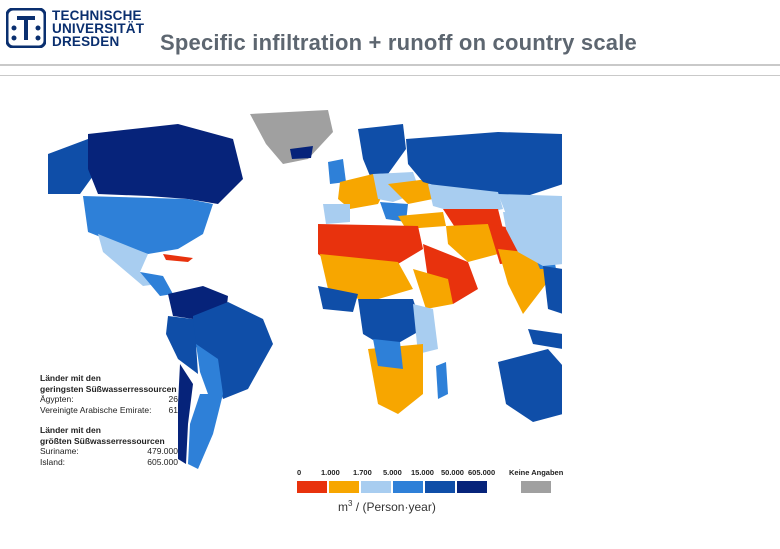 This screenshot has height=549, width=780. Describe the element at coordinates (148, 225) in the screenshot. I see `usa` at that location.